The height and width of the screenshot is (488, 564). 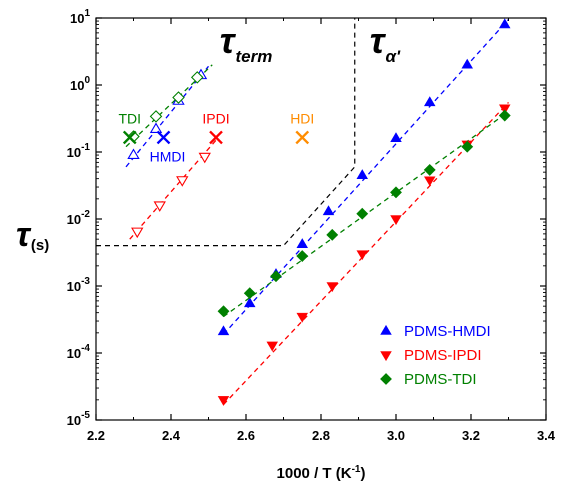 I want to click on legend: PDMS-HMDI PDMS-IPDI PDMS-TDI, so click(x=435, y=355).